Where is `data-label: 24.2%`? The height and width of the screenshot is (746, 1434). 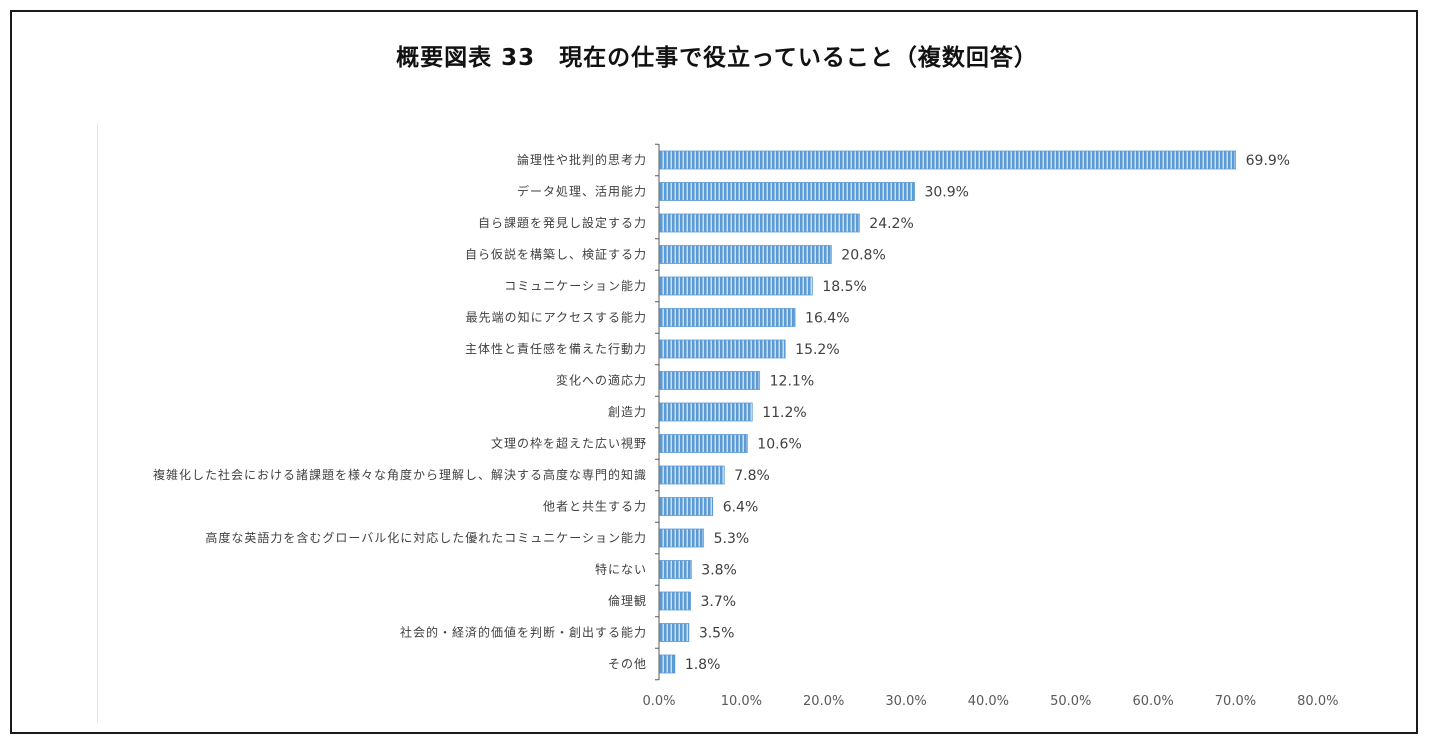
data-label: 24.2% is located at coordinates (891, 224).